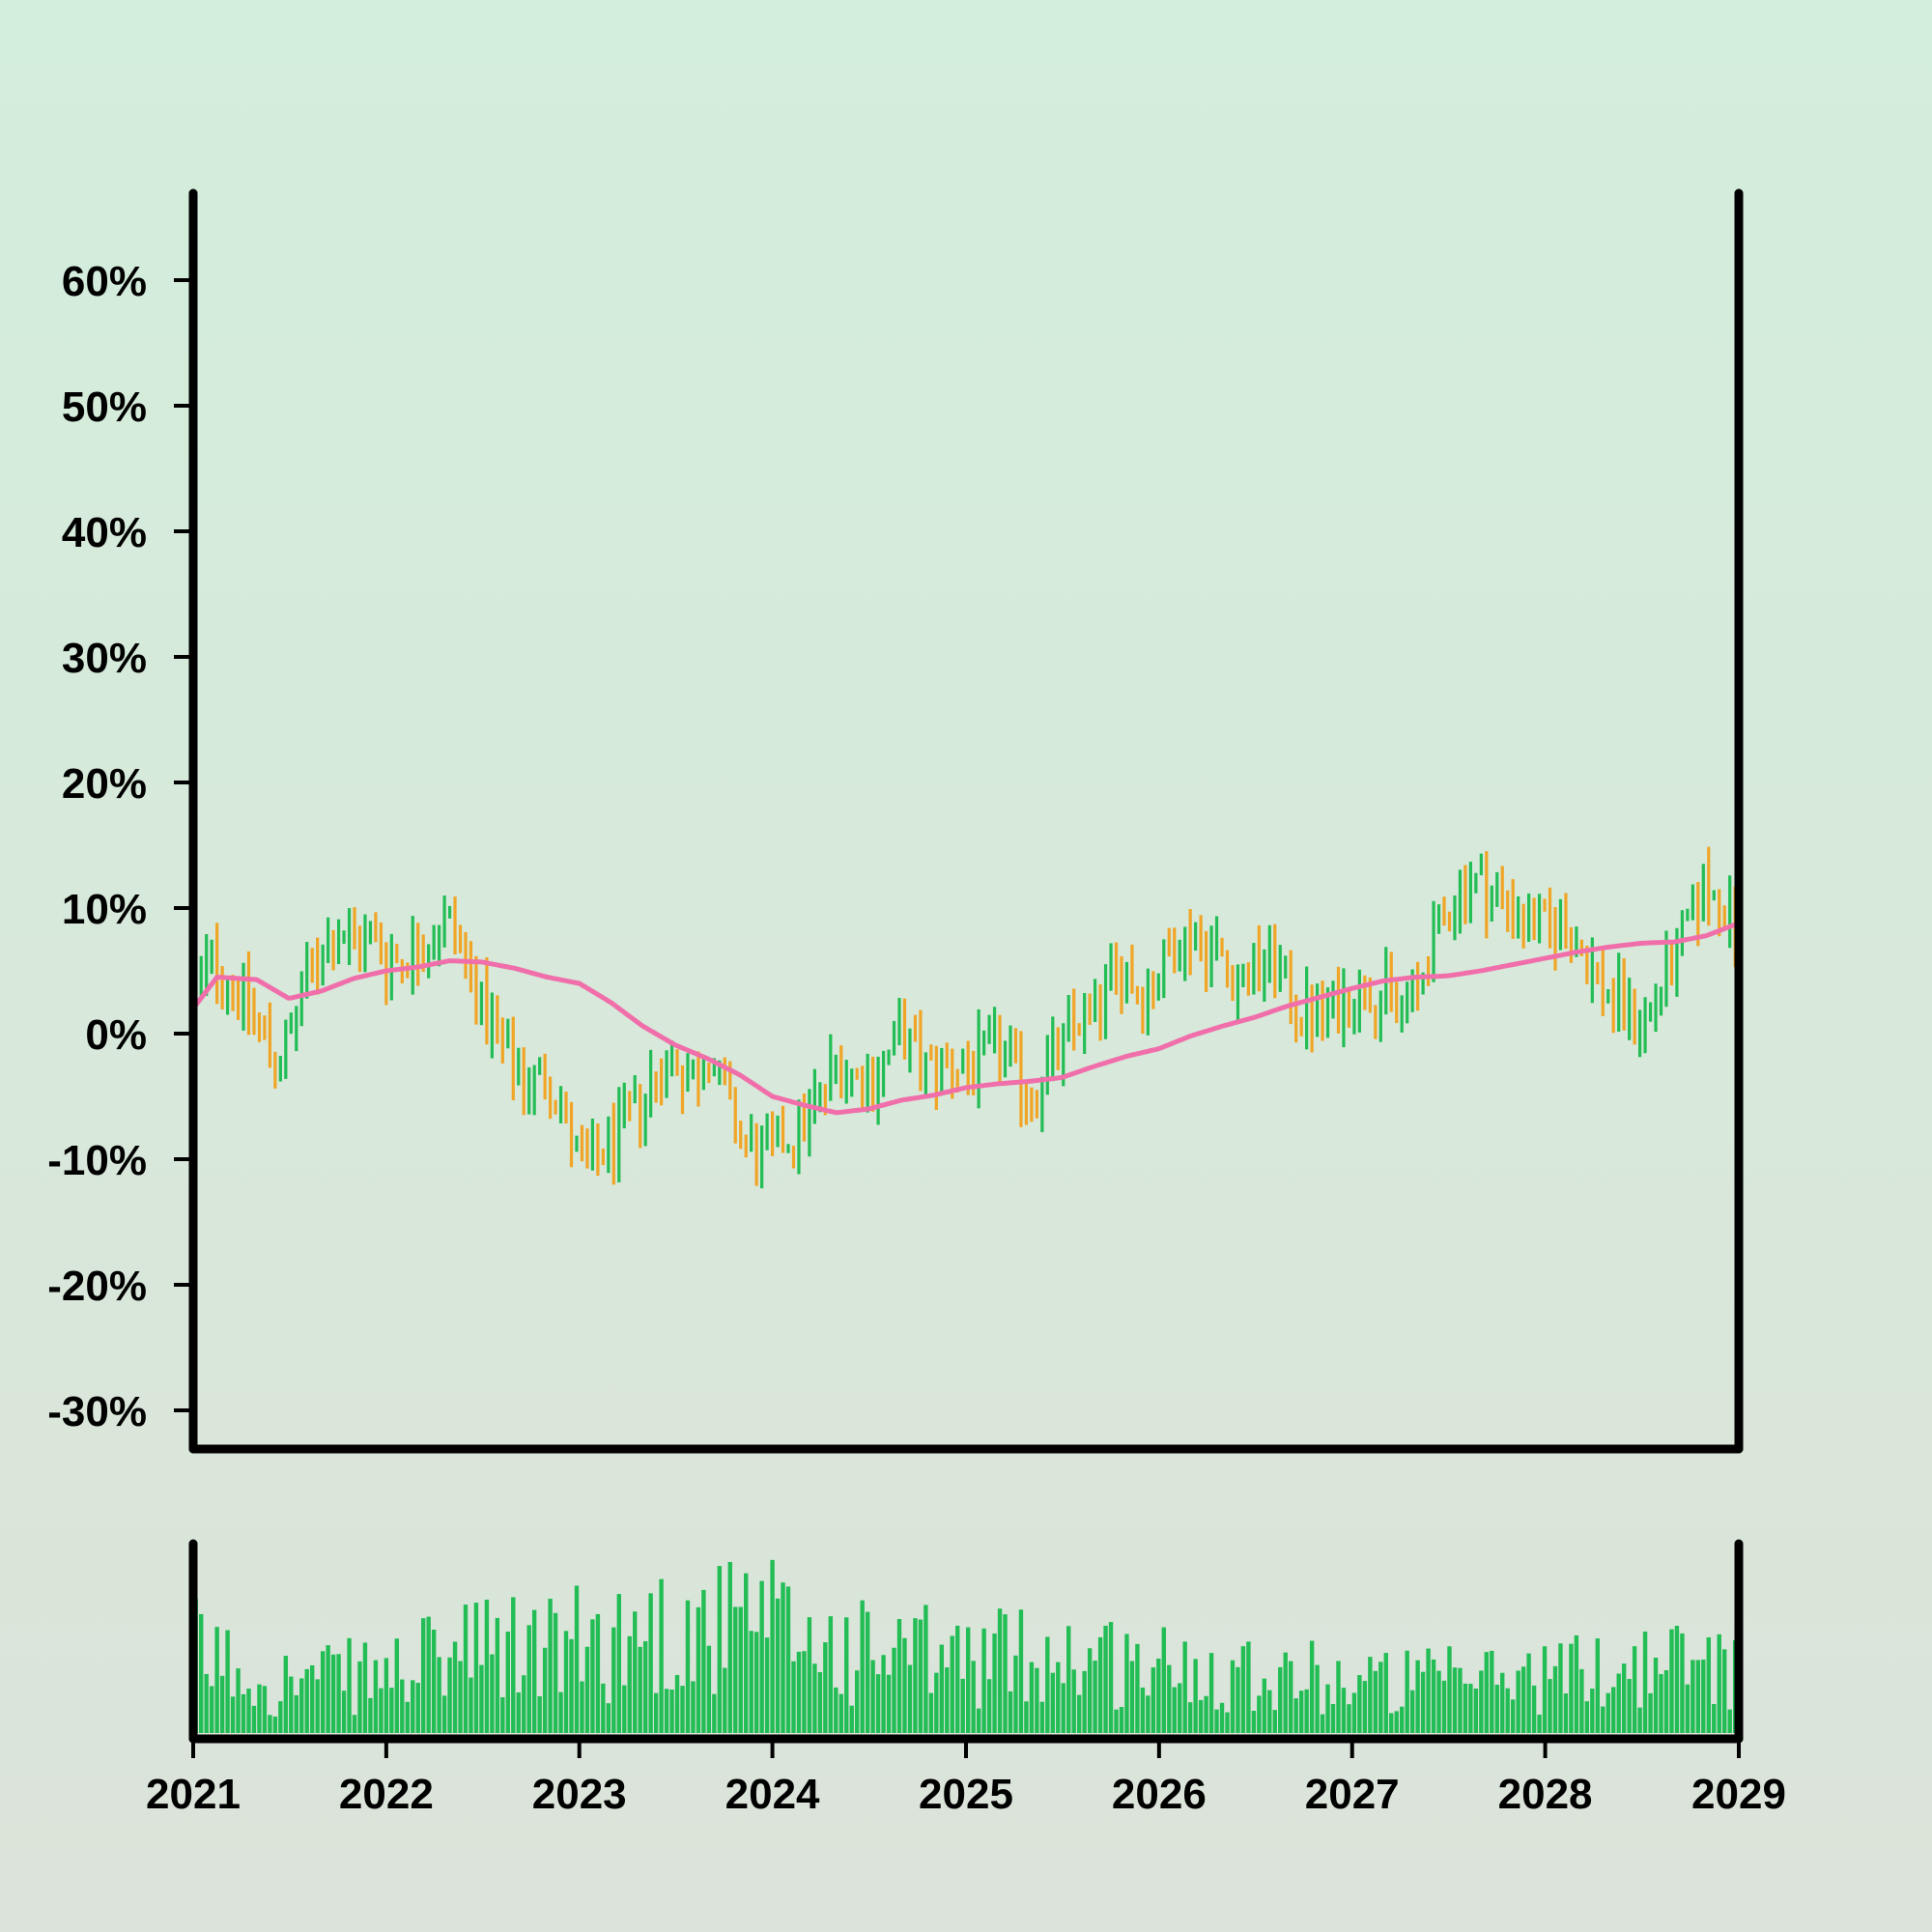 Image resolution: width=1932 pixels, height=1932 pixels. I want to click on x-tick-label: 2028, so click(1545, 1794).